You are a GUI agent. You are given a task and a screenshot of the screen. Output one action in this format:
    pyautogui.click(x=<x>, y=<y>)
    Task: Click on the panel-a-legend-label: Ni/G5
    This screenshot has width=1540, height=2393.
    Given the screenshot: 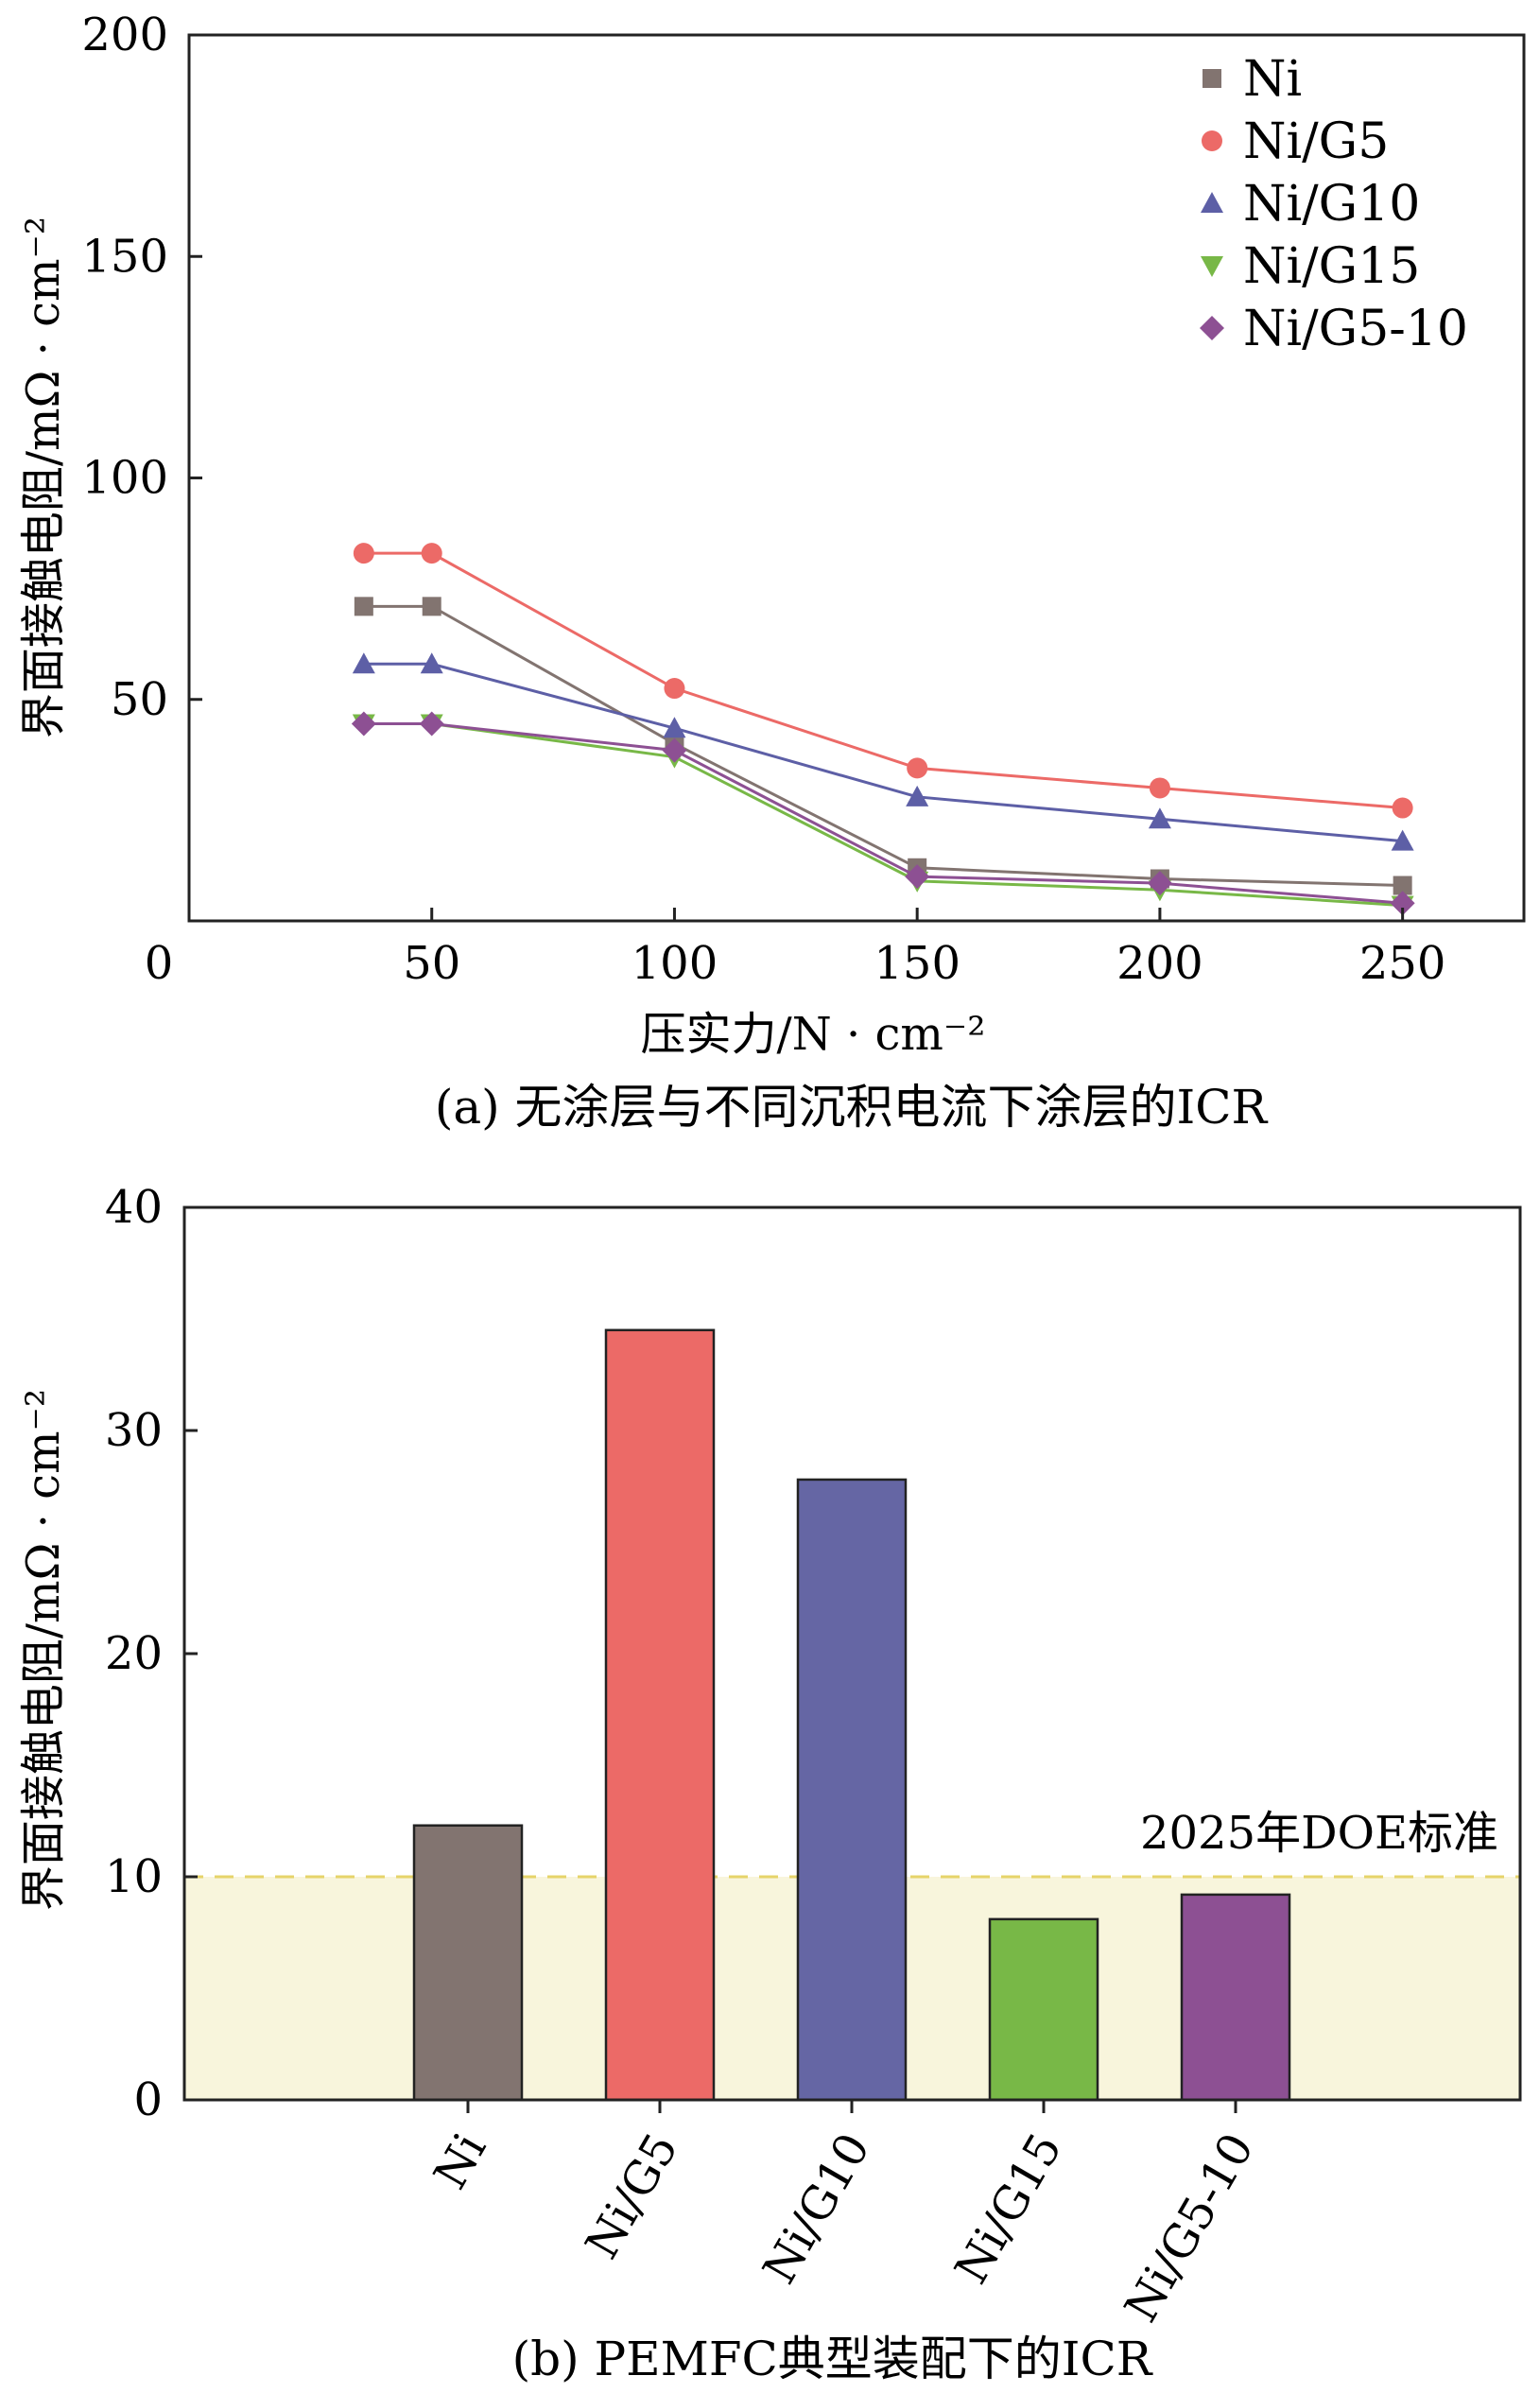 What is the action you would take?
    pyautogui.click(x=1316, y=141)
    